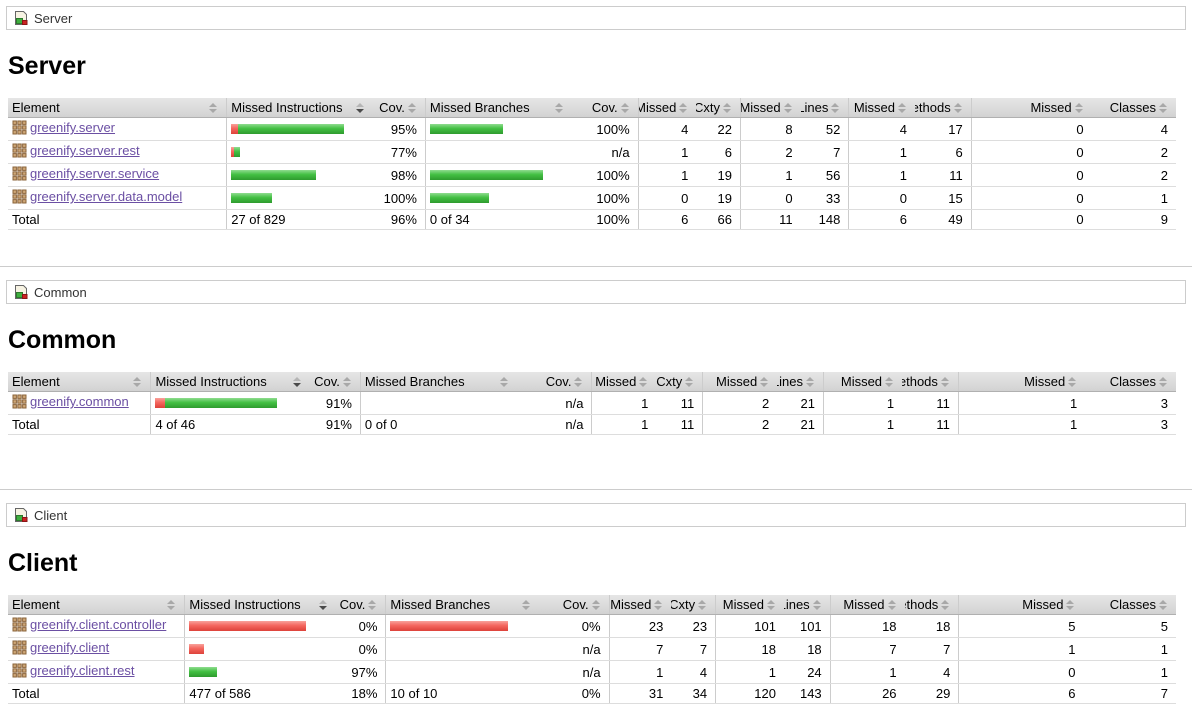  What do you see at coordinates (117, 219) in the screenshot?
I see `total-label-cell: Total` at bounding box center [117, 219].